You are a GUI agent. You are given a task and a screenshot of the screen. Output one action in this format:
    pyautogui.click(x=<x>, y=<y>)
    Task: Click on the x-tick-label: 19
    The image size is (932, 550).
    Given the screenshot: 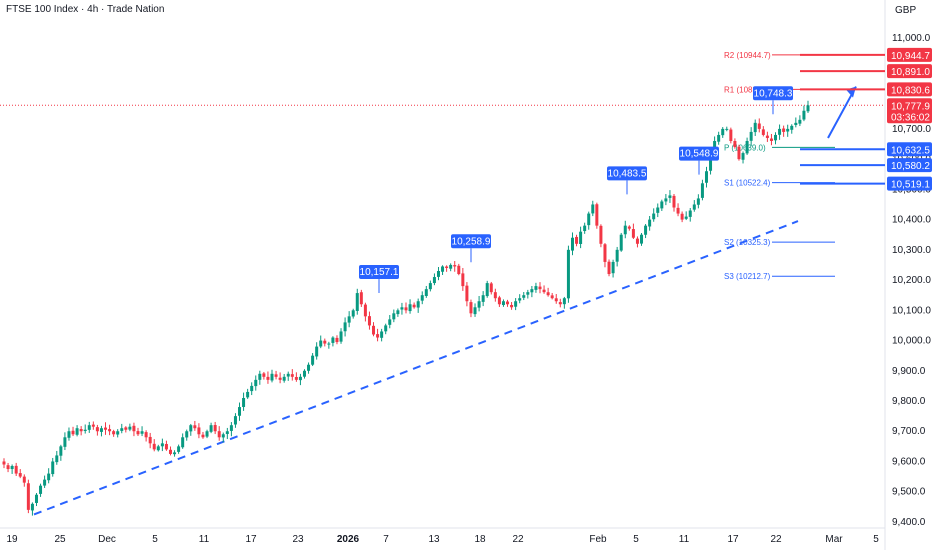 What is the action you would take?
    pyautogui.click(x=12, y=539)
    